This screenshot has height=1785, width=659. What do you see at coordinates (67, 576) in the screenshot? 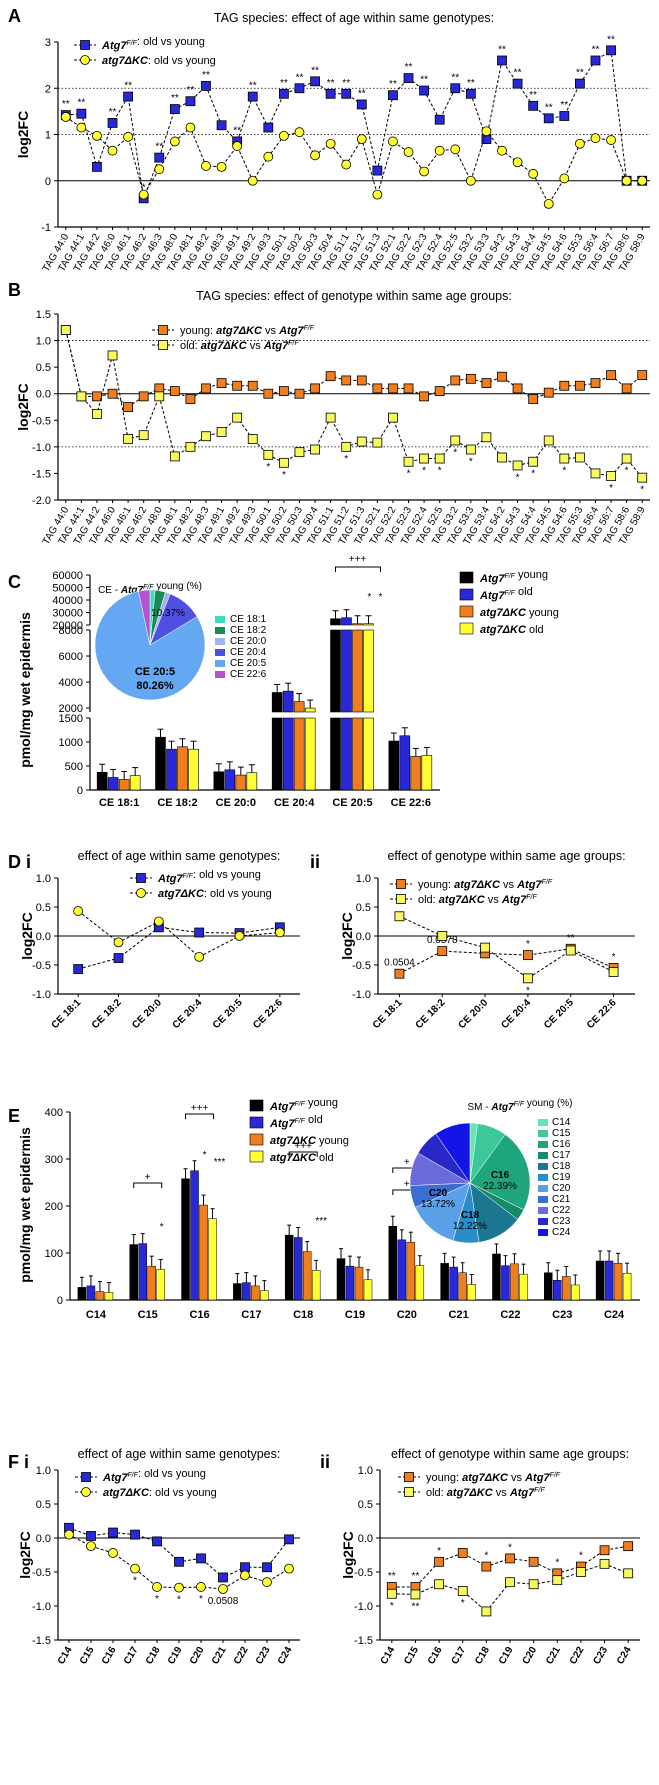
I see `y-tick-label: 60000` at bounding box center [67, 576].